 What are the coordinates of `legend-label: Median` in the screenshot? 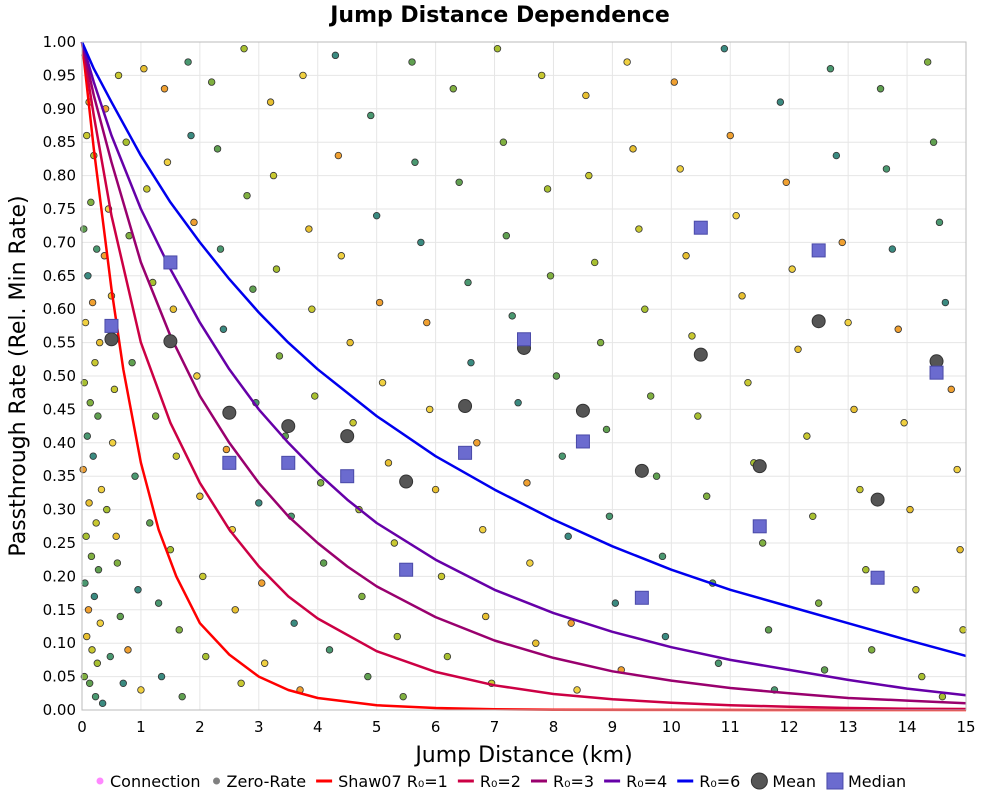 It's located at (877, 781).